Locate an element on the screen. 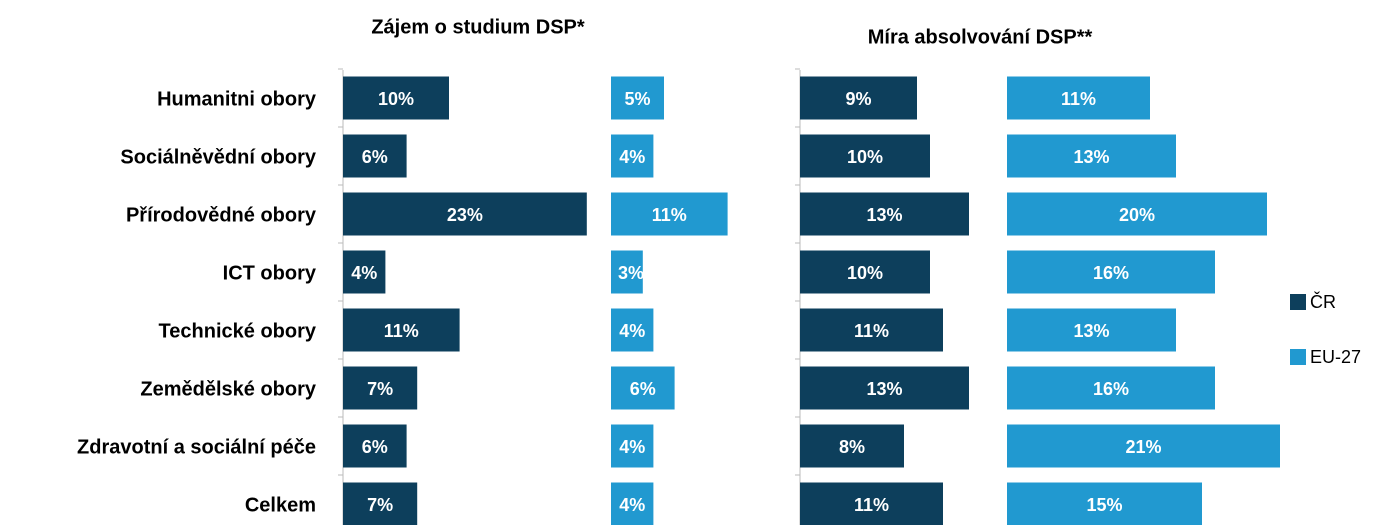 Image resolution: width=1388 pixels, height=525 pixels. data-label: 9% is located at coordinates (858, 99).